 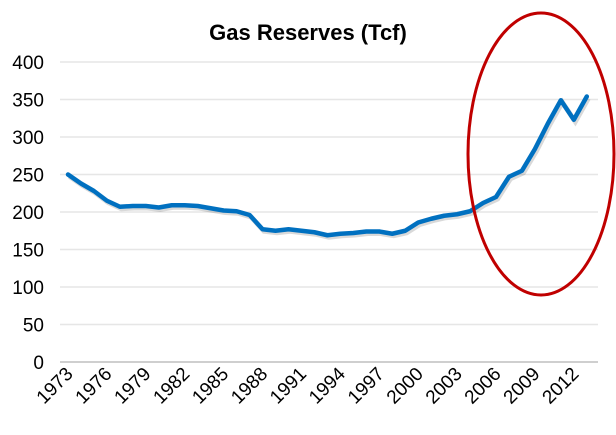 What do you see at coordinates (405, 386) in the screenshot?
I see `x-tick-label: 2000` at bounding box center [405, 386].